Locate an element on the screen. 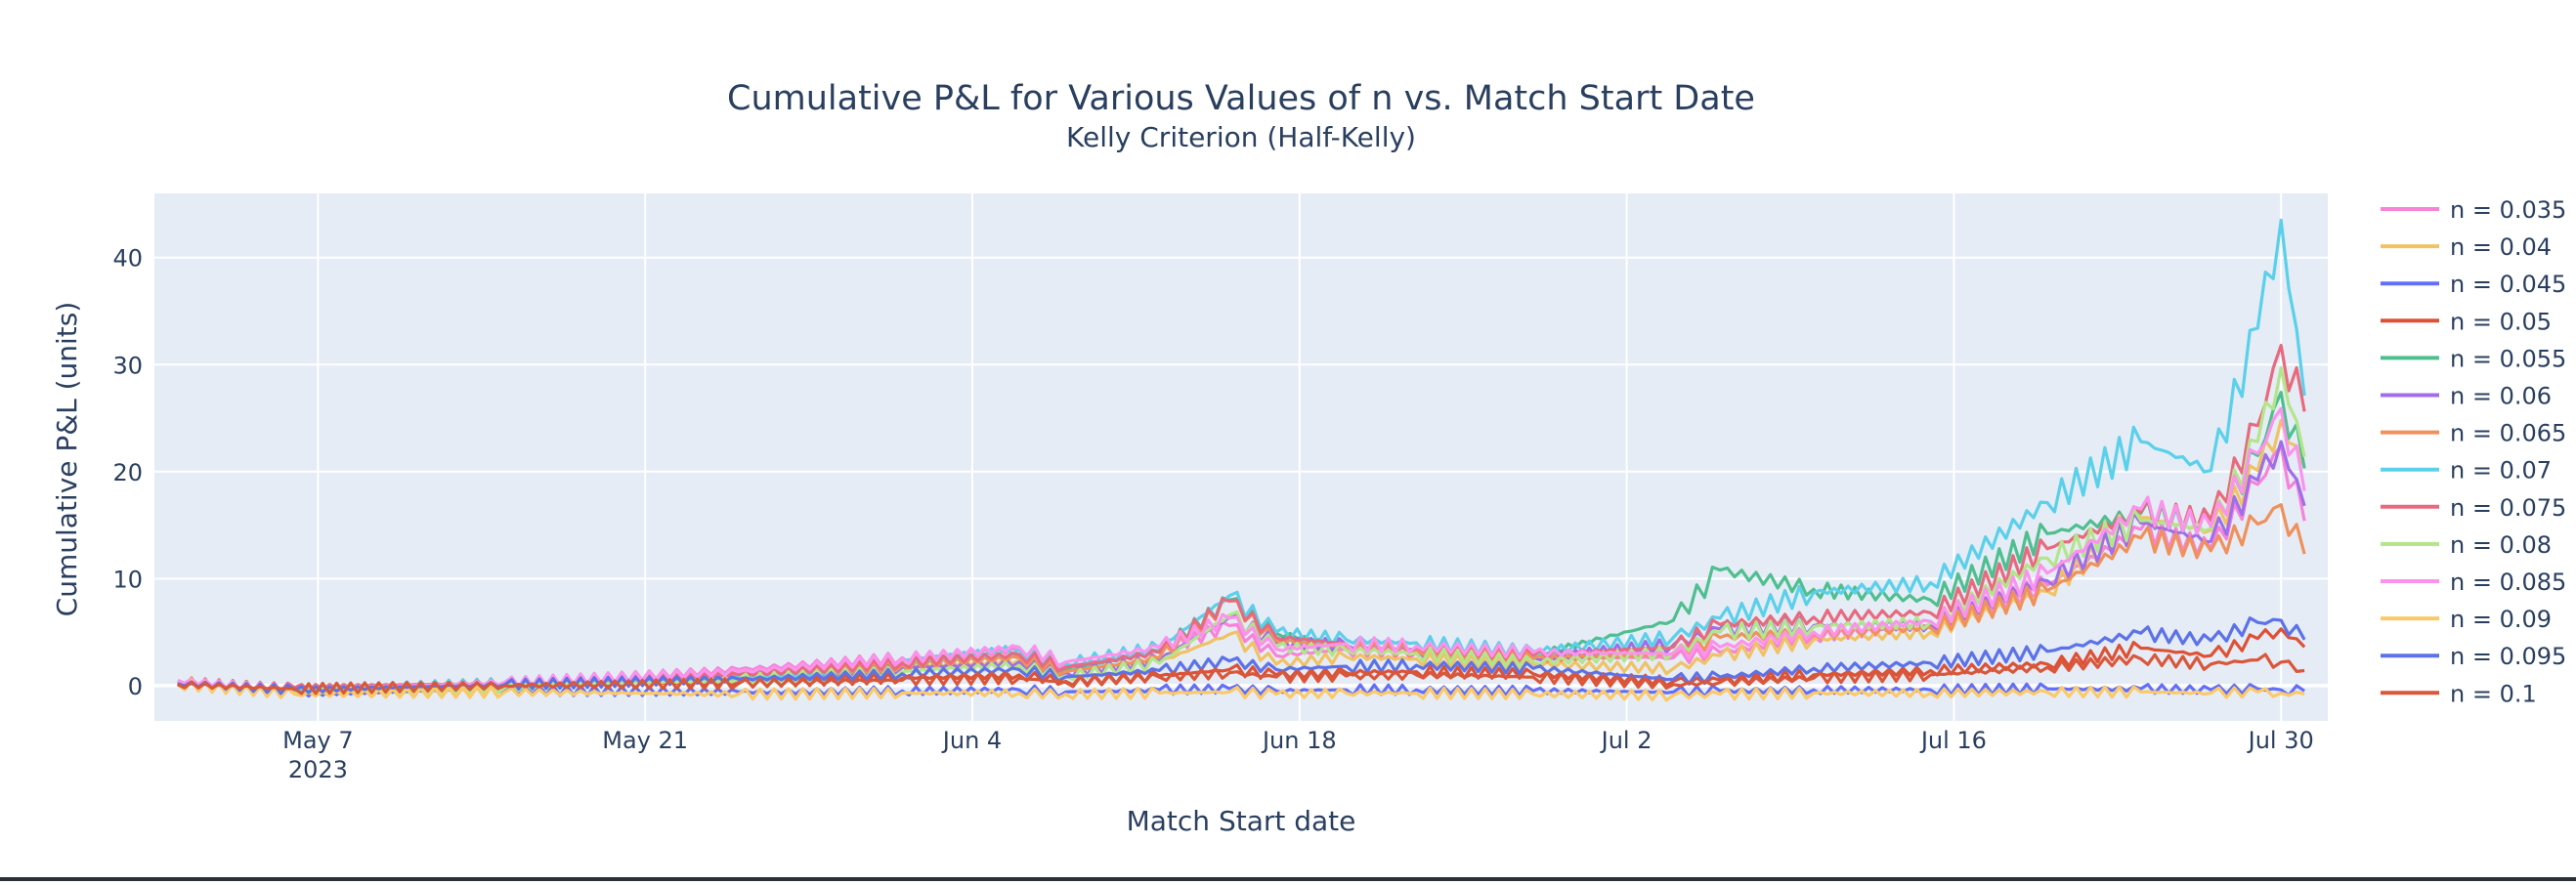  y-tick-label: 40 is located at coordinates (127, 259).